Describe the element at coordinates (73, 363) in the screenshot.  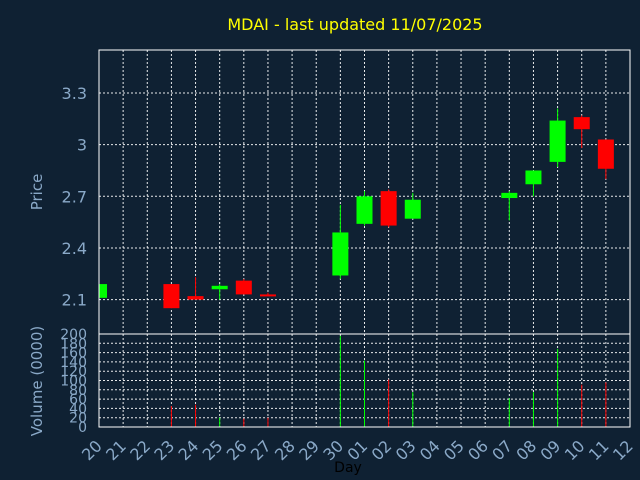
I see `volume-tick-label: 140` at that location.